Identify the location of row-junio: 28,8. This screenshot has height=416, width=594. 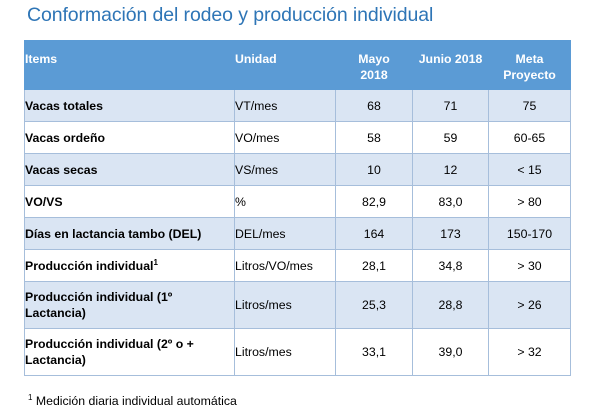
(450, 305).